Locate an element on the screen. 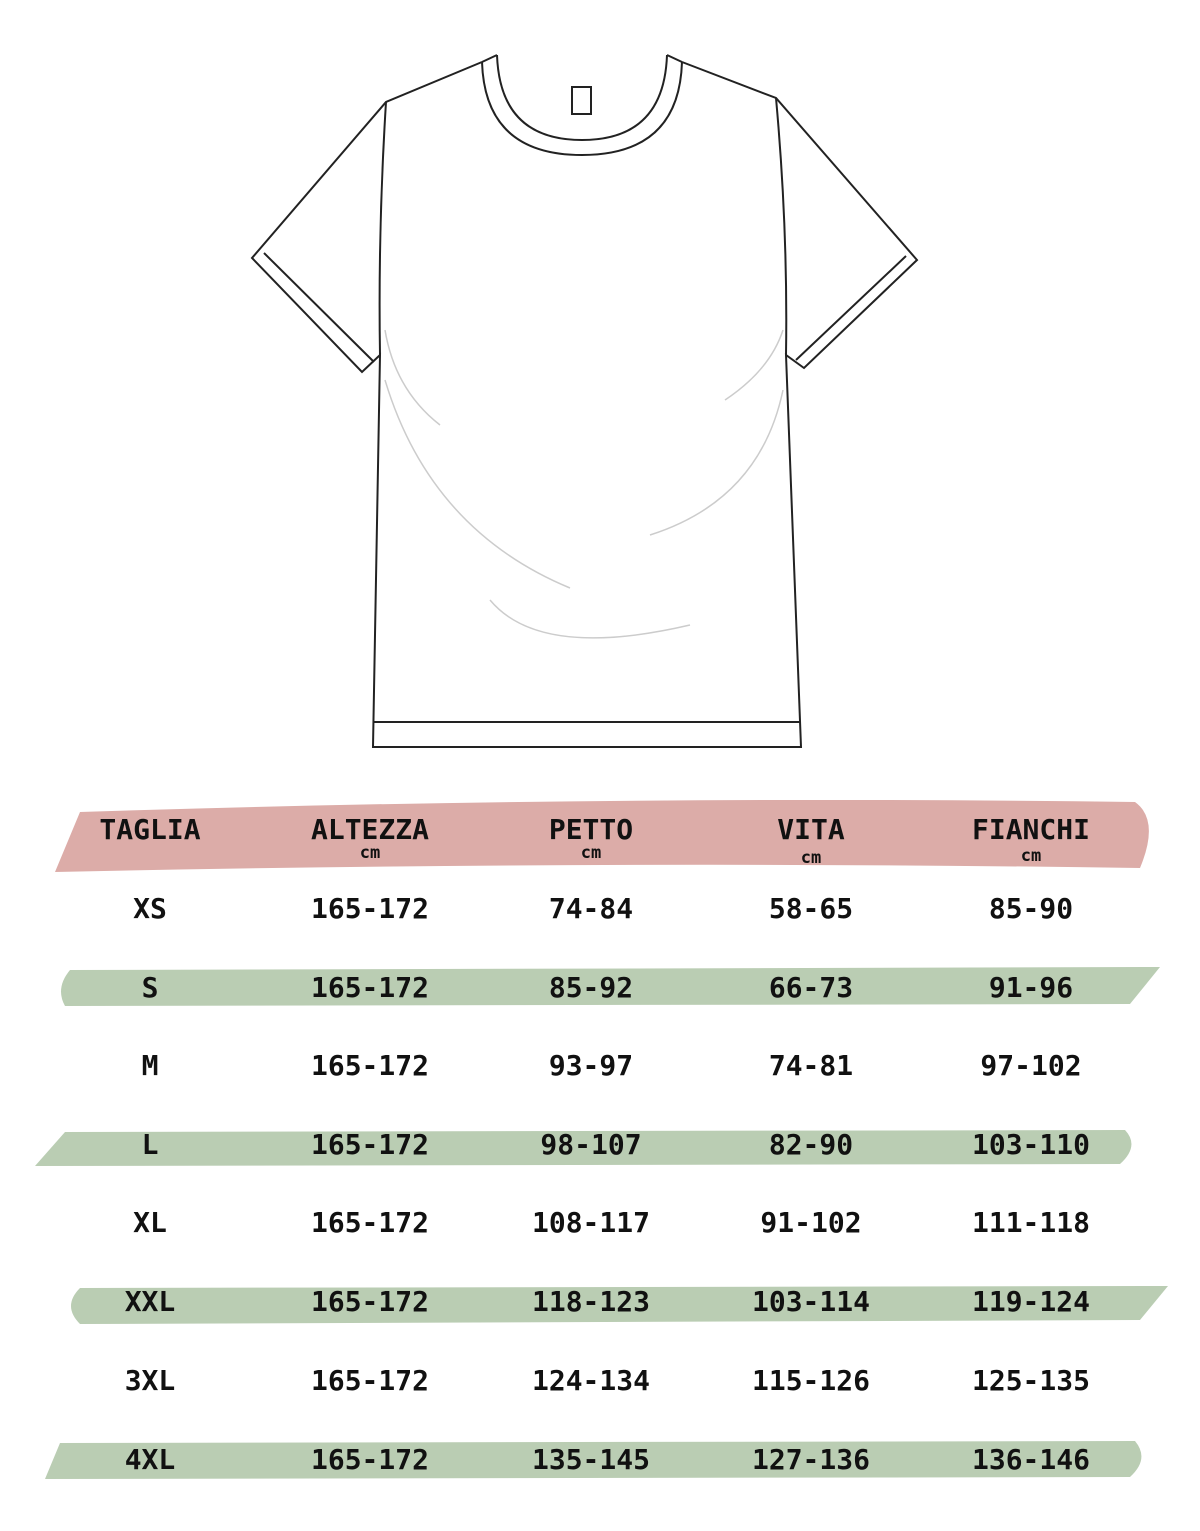 Image resolution: width=1200 pixels, height=1531 pixels. cell-taglia: S is located at coordinates (150, 987).